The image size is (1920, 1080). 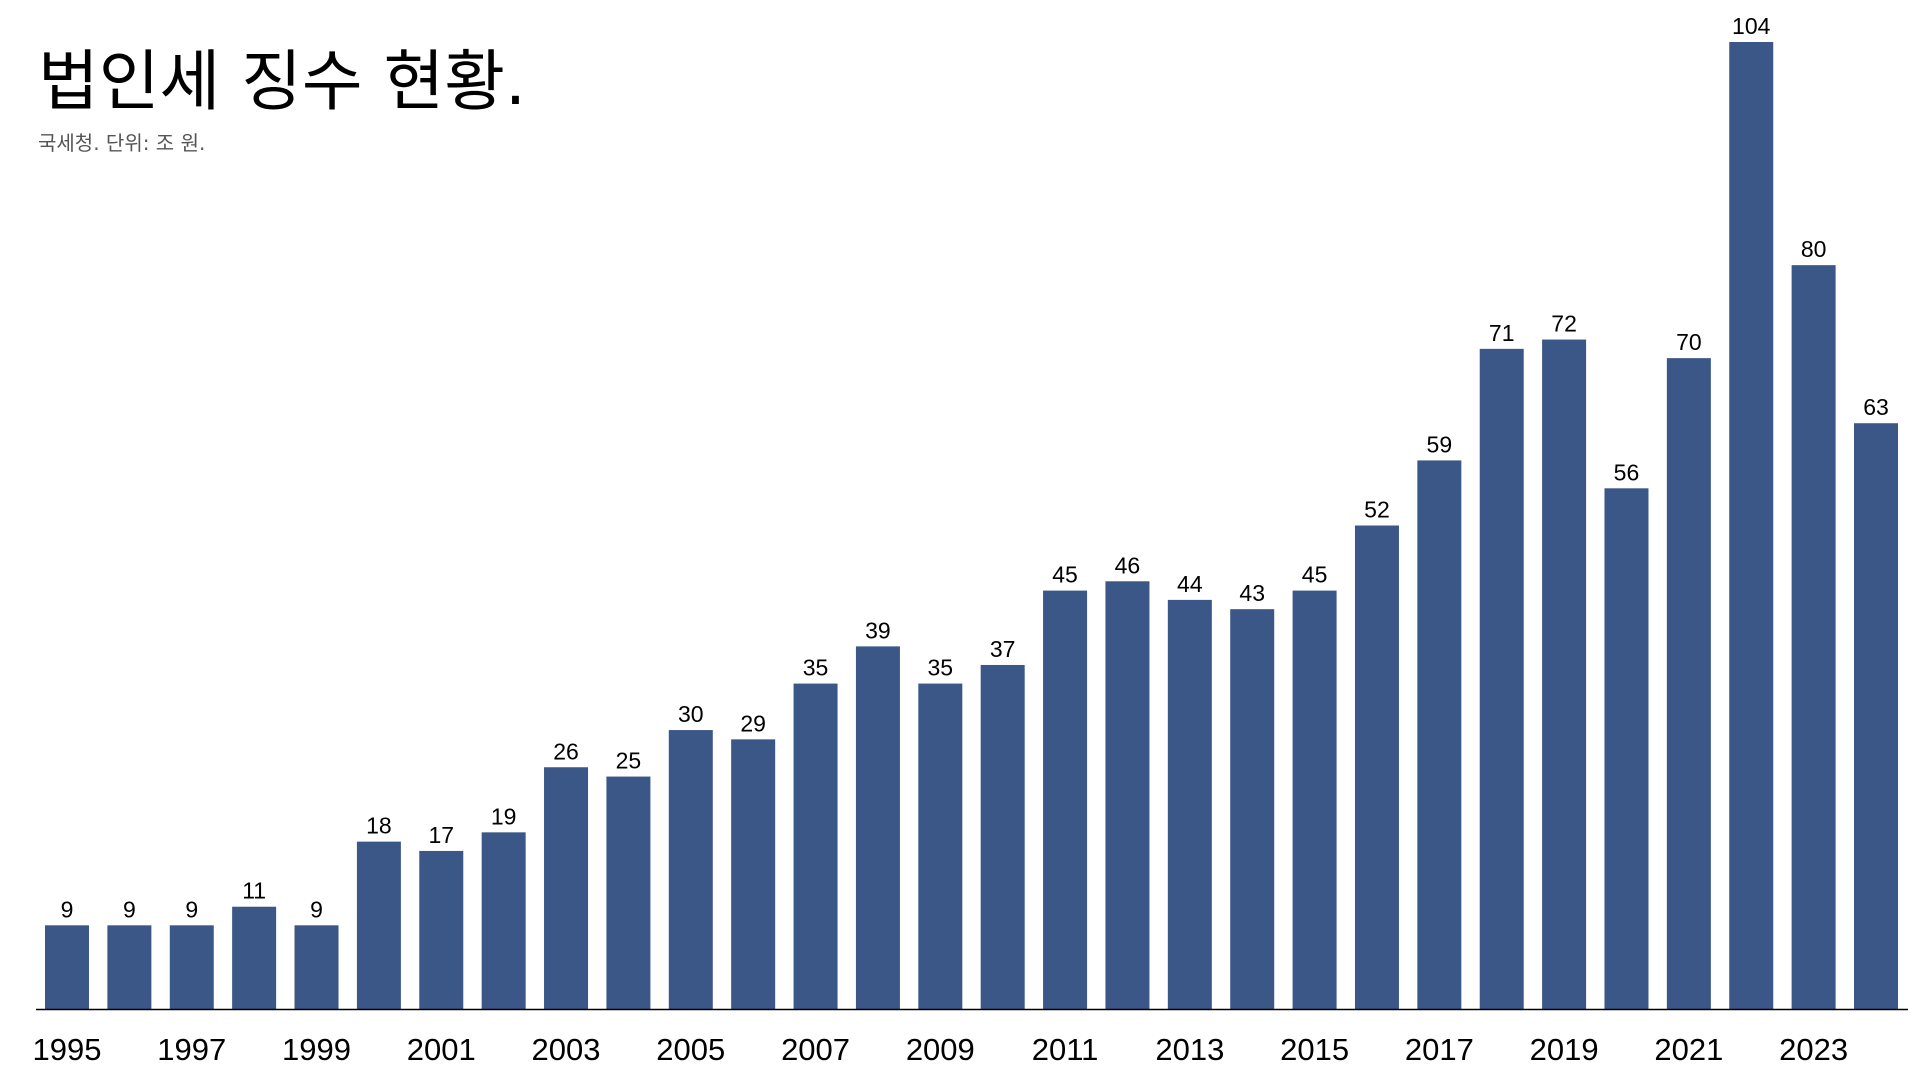 I want to click on bar-value-label-1996: 9, so click(x=129, y=909).